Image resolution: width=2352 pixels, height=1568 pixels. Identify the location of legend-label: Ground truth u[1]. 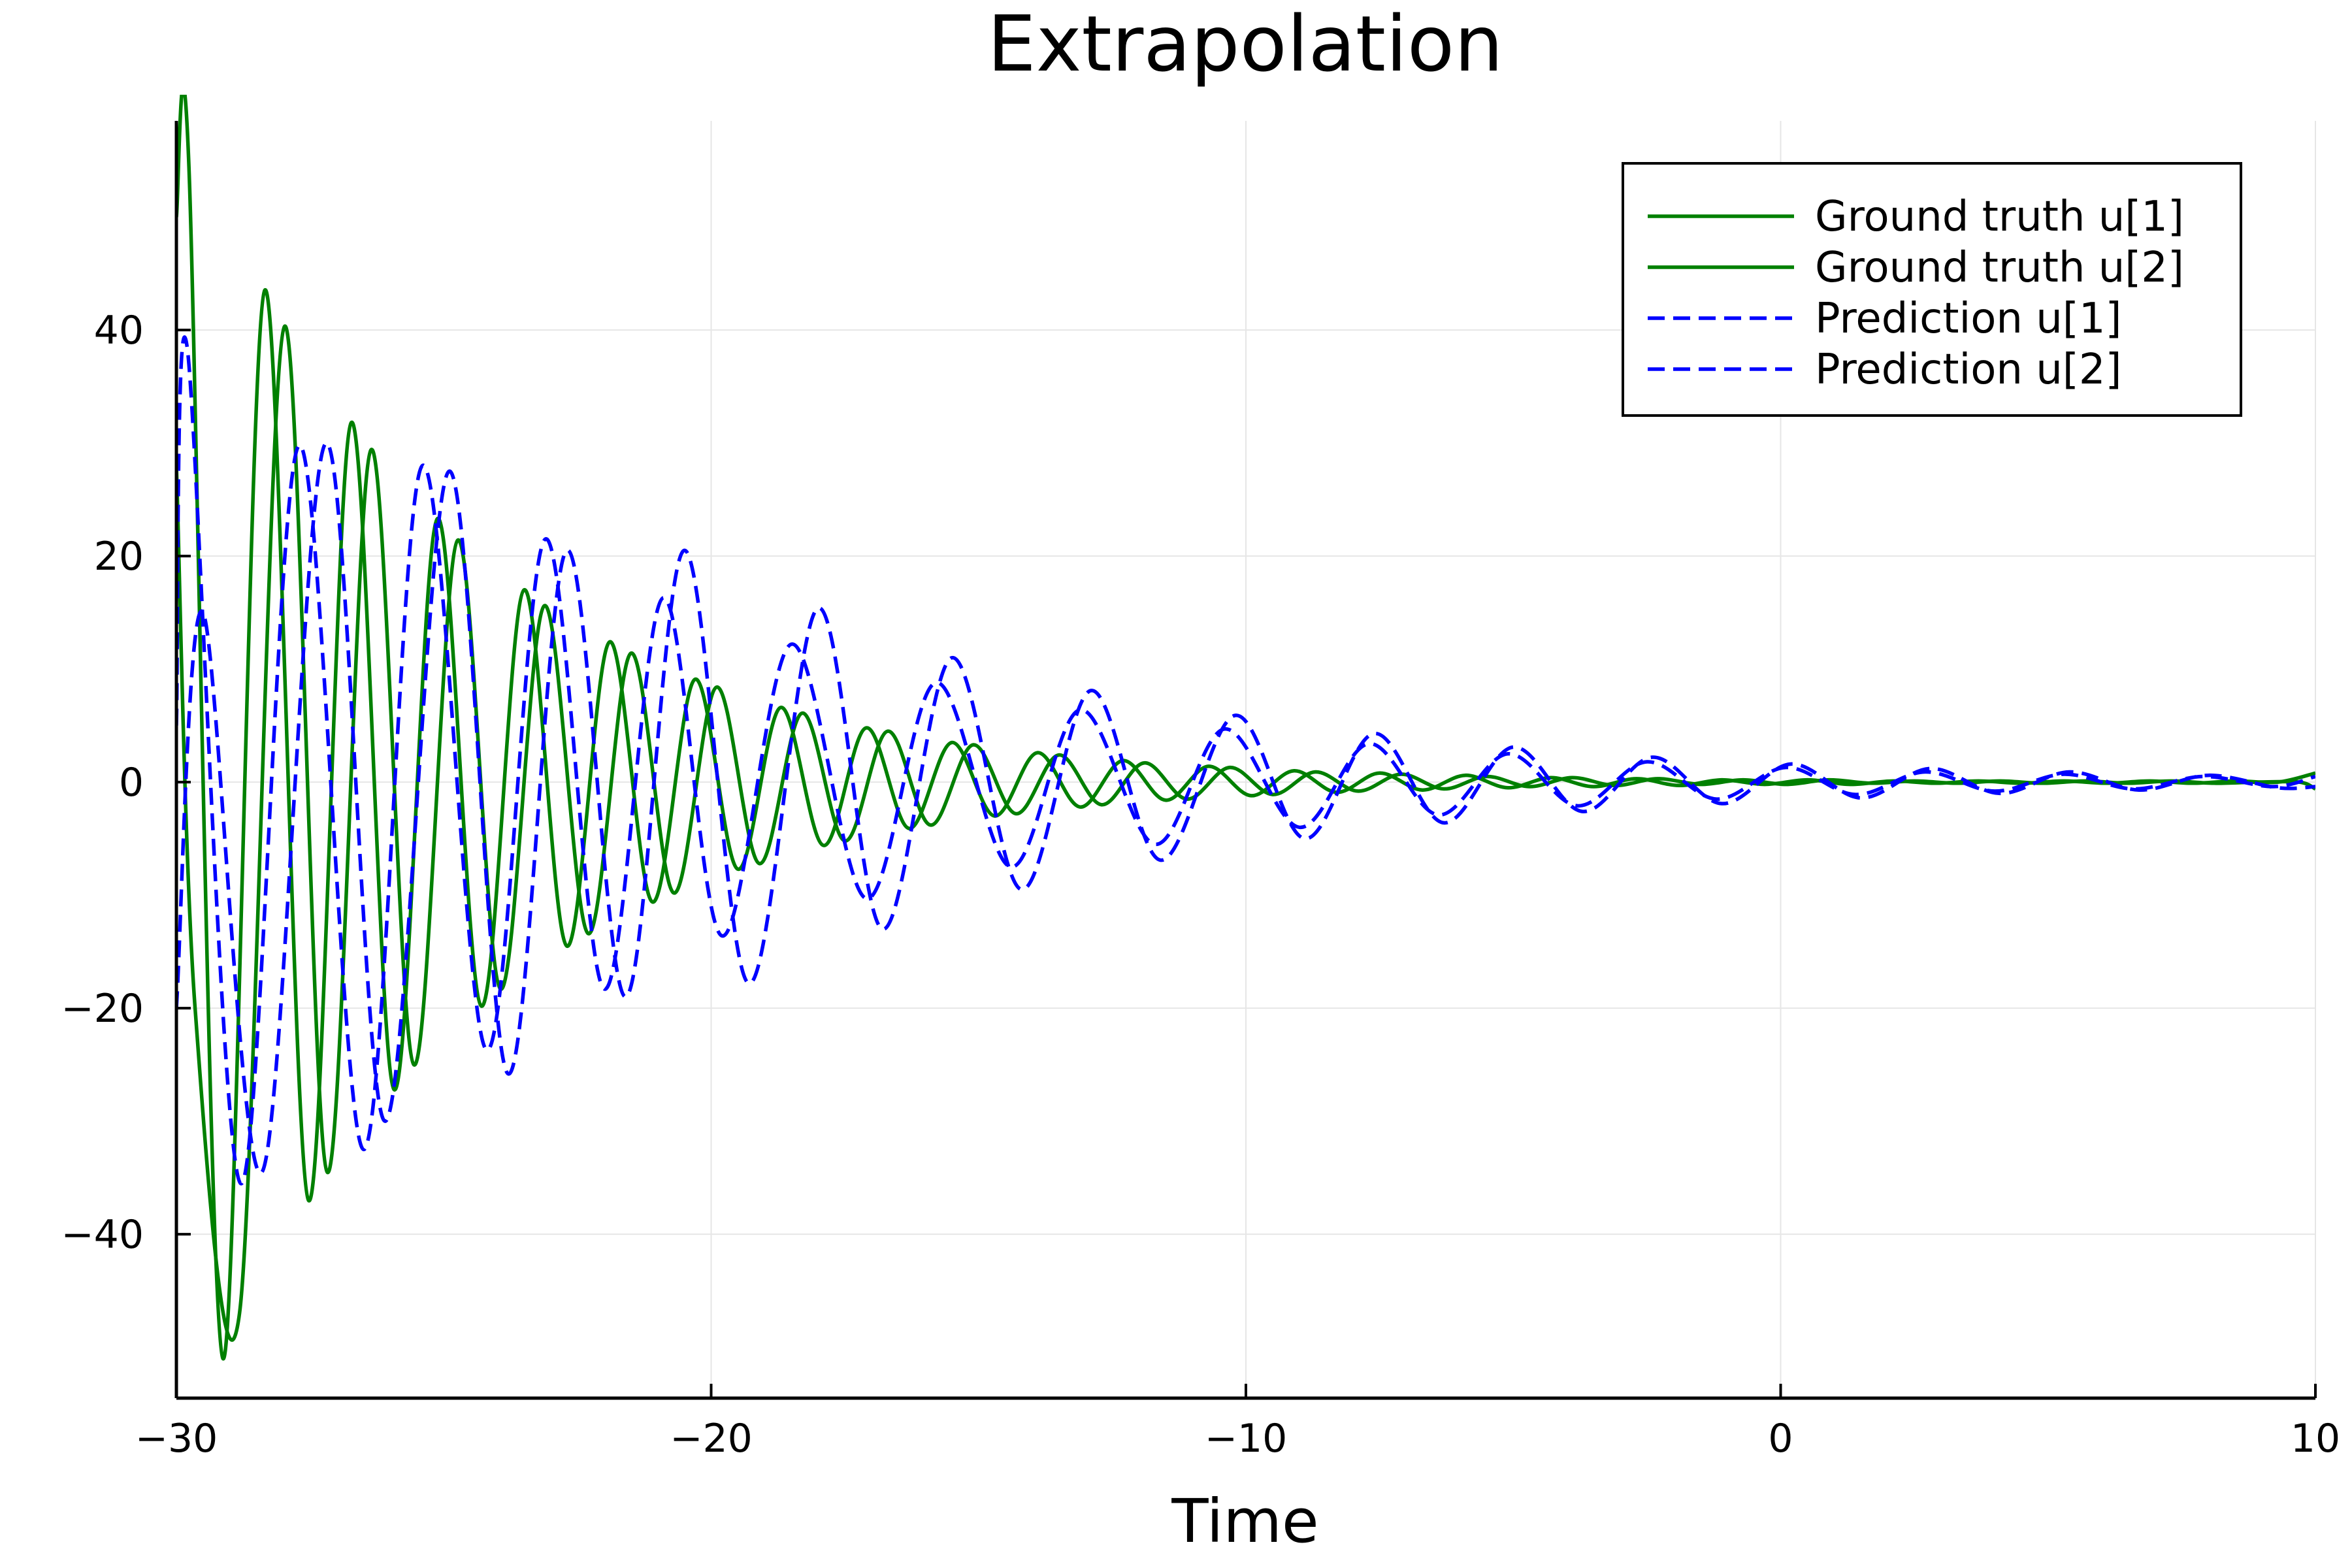
(1999, 217).